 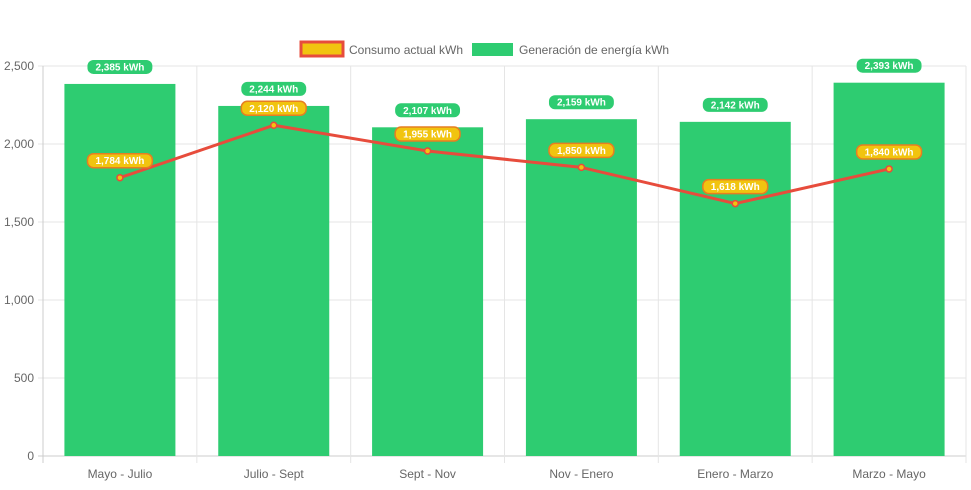 I want to click on data-label-consumo: 2,120 kWh, so click(x=273, y=109).